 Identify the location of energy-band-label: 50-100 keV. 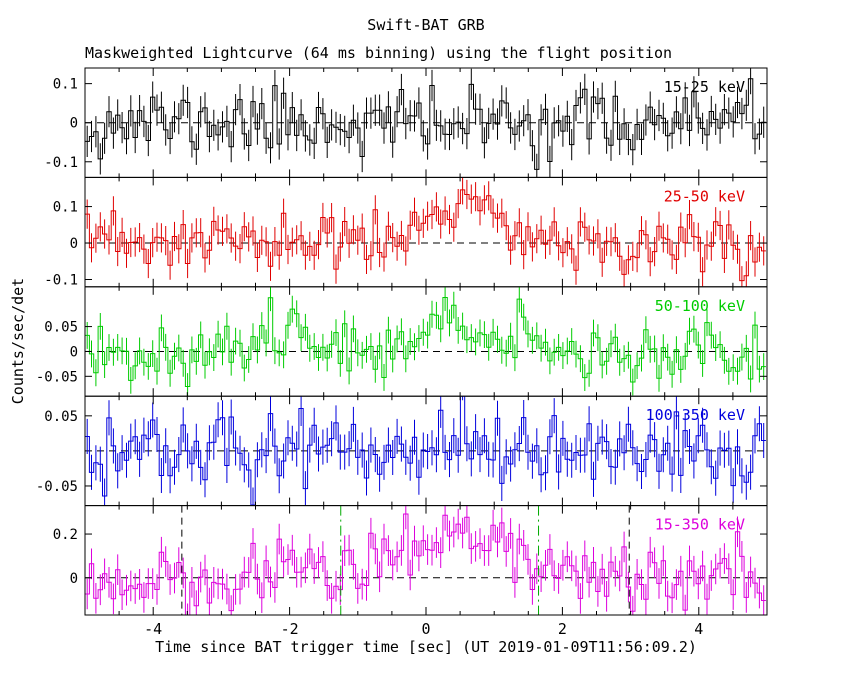
(700, 306).